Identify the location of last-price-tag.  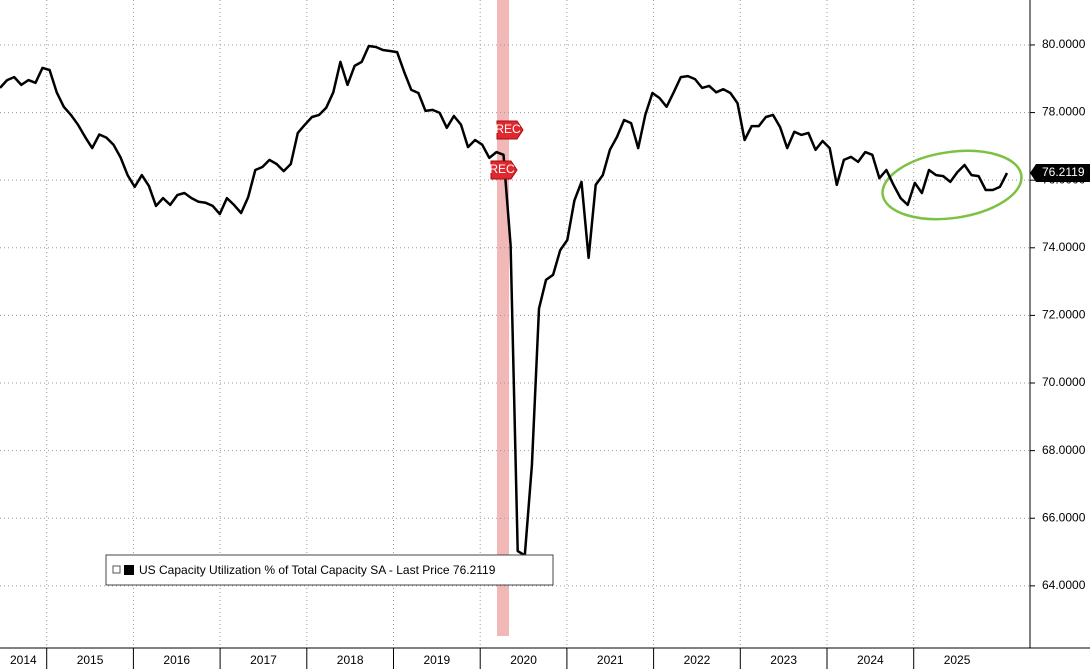
(1060, 173).